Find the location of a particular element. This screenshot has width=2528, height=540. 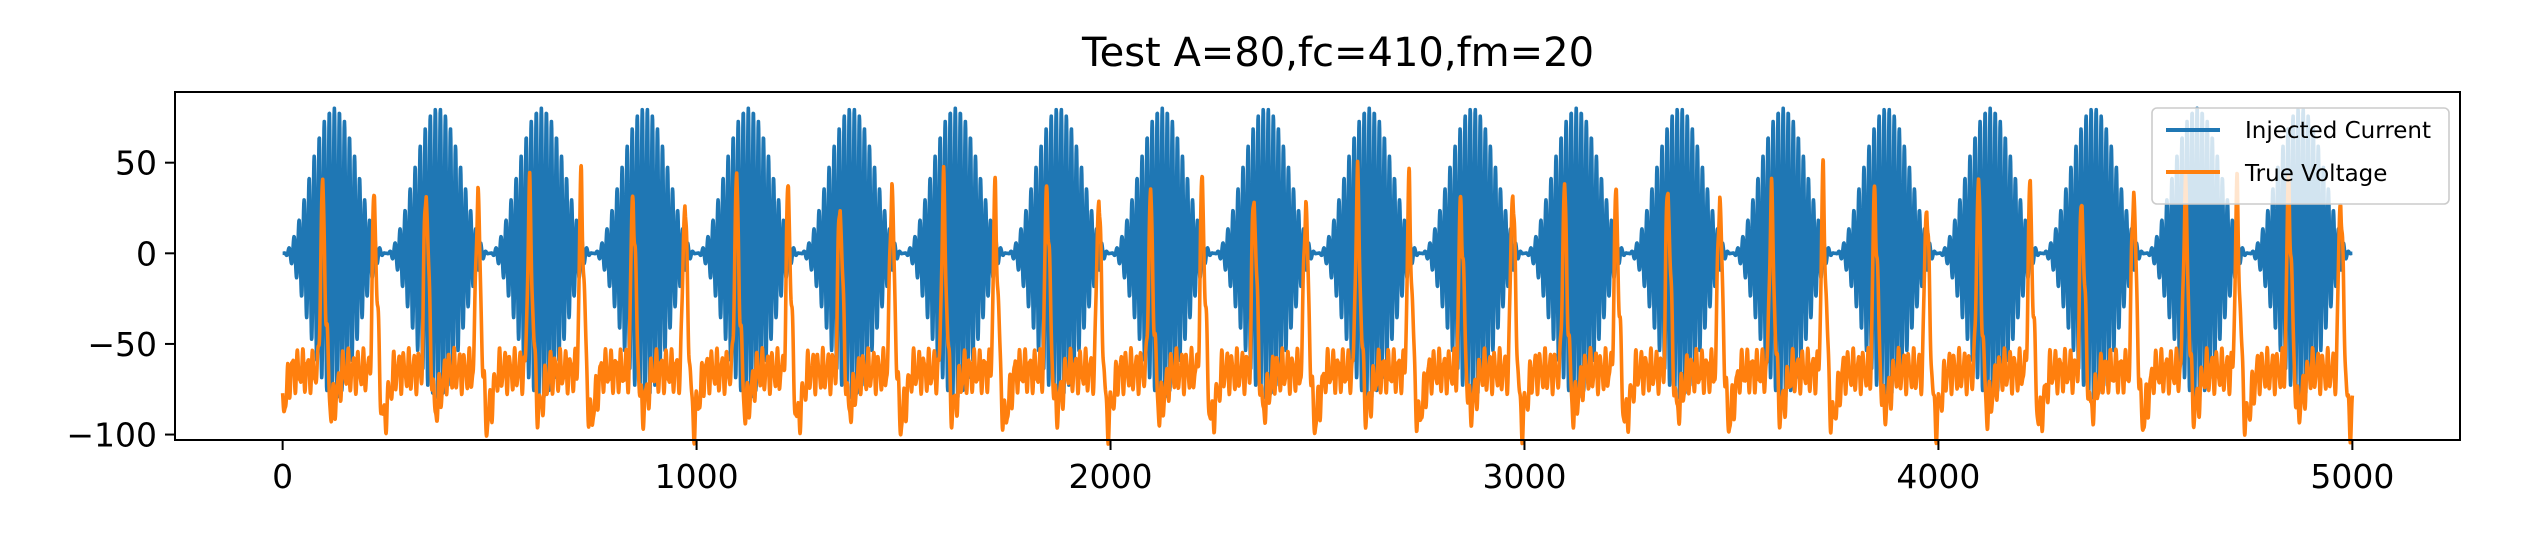

y-tick-label: −100 is located at coordinates (111, 435).